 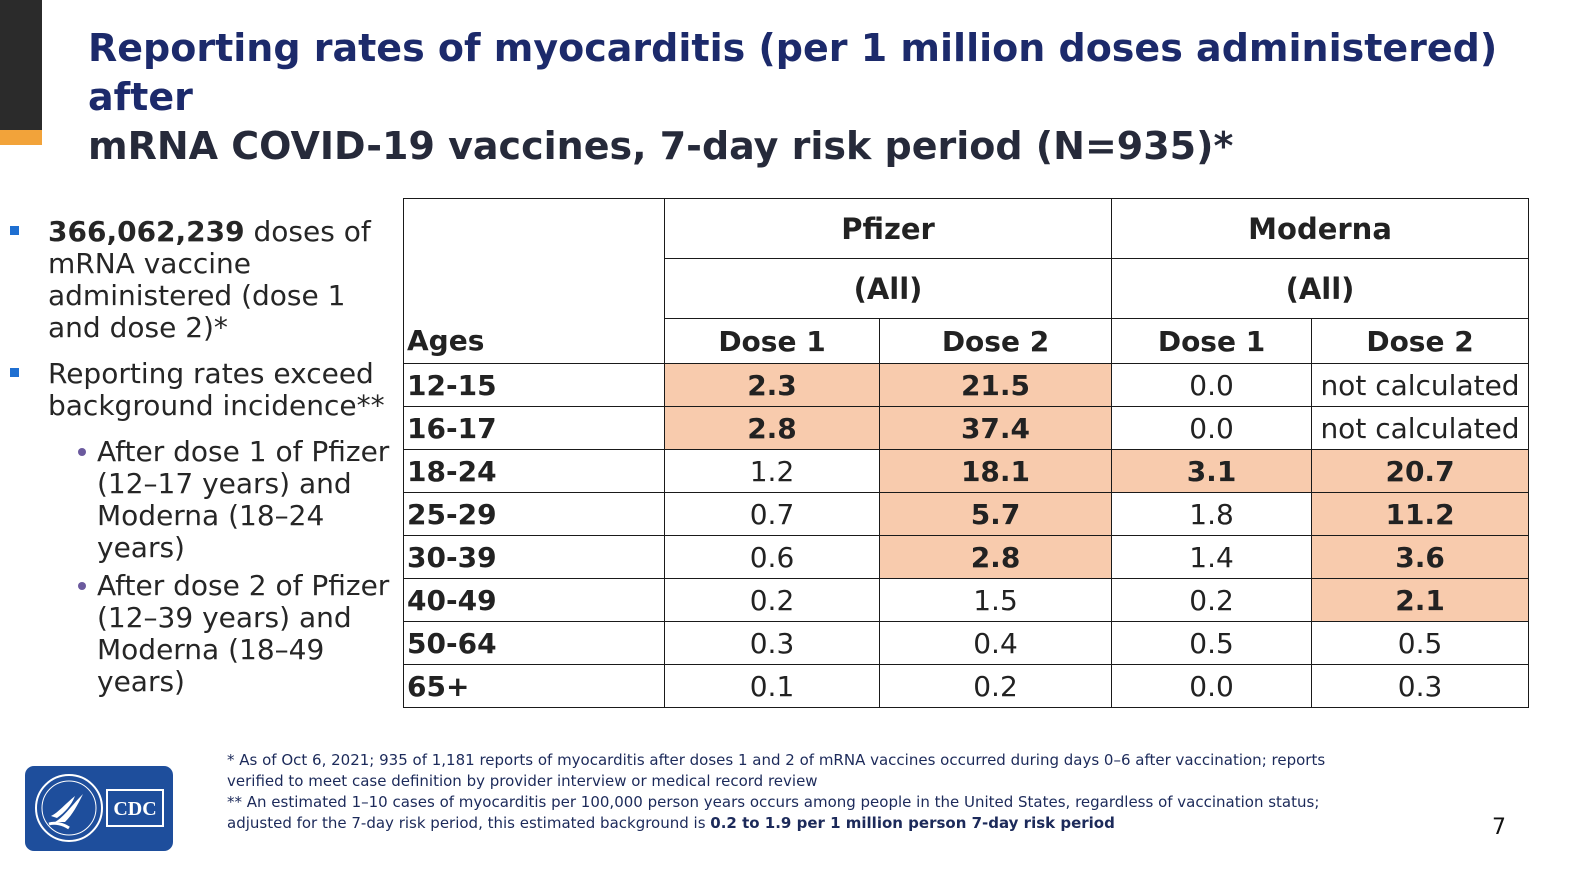 I want to click on accent-bar-gold, so click(x=21, y=137).